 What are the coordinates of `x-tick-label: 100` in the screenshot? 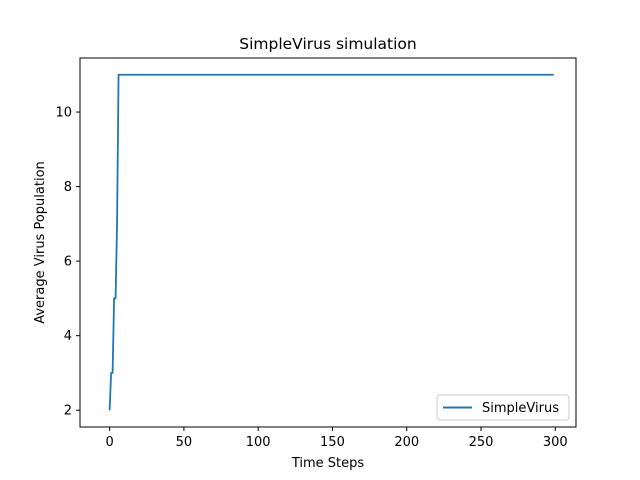 It's located at (258, 442).